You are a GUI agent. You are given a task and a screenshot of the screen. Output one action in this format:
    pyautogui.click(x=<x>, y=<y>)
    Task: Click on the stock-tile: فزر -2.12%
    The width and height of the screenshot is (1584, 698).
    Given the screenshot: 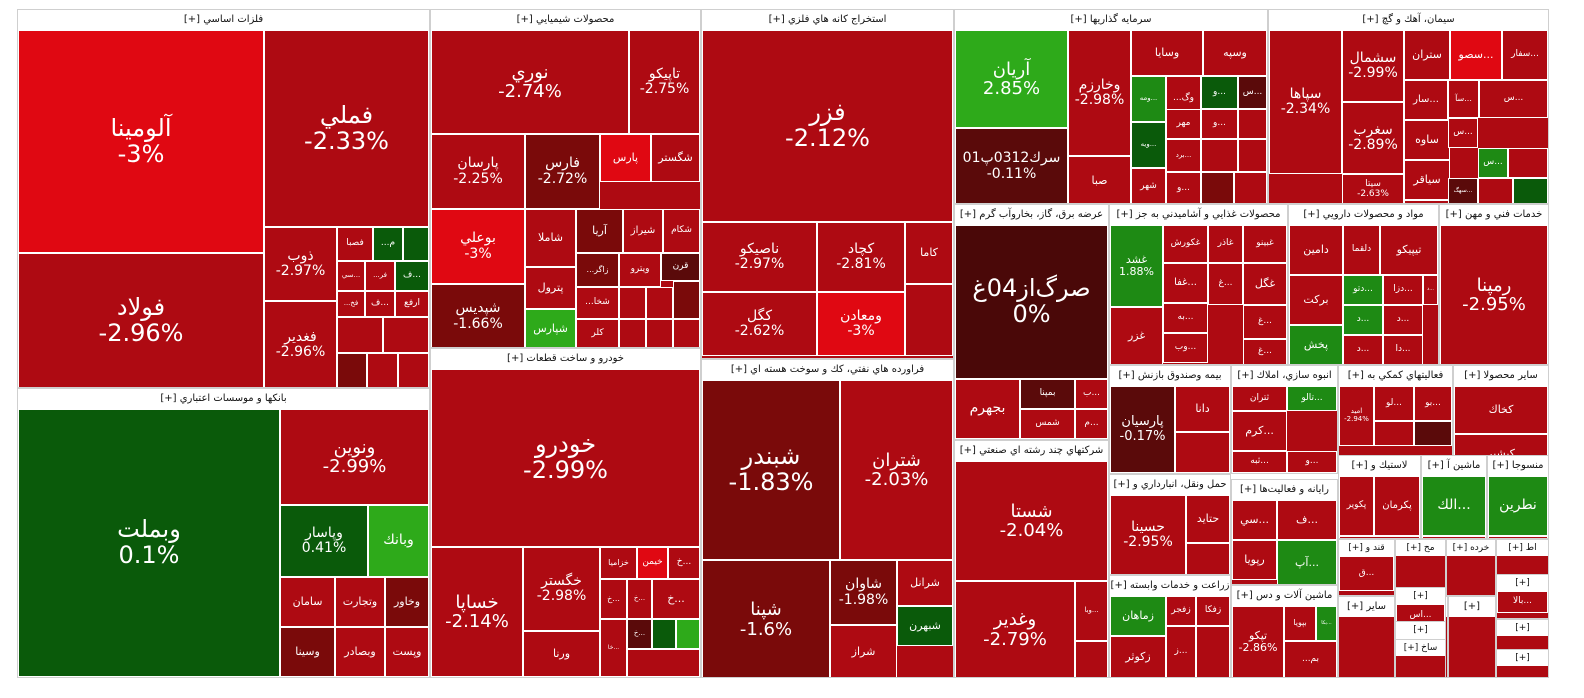 What is the action you would take?
    pyautogui.click(x=827, y=126)
    